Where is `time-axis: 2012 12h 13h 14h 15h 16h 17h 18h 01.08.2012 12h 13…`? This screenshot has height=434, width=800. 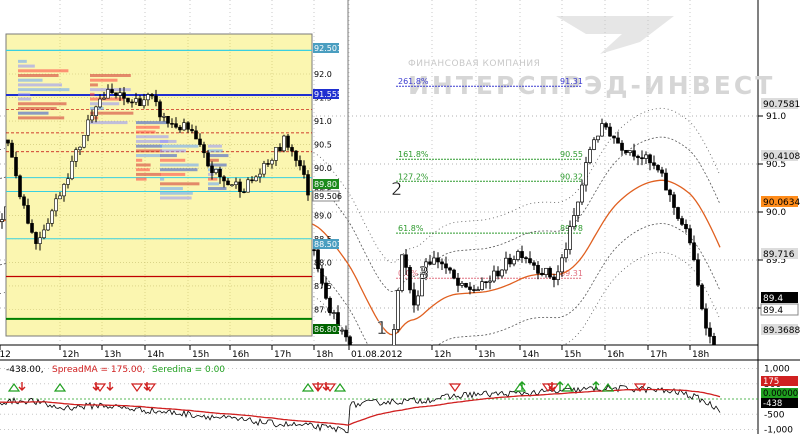
time-axis: 2012 12h 13h 14h 15h 16h 17h 18h 01.08.2012 12h 13… is located at coordinates (354, 352).